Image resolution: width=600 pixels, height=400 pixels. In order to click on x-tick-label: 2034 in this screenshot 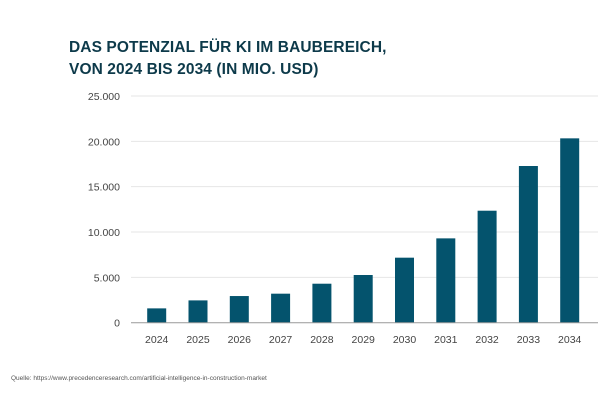, I will do `click(570, 340)`.